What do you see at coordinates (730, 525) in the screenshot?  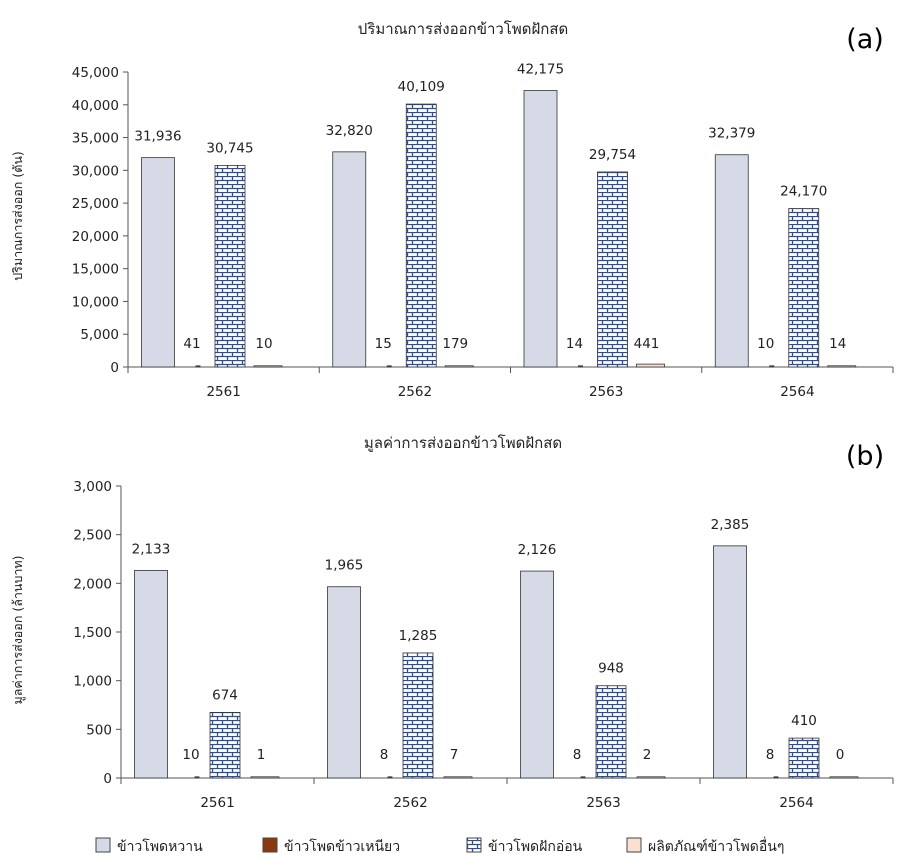 I see `chart-b-data-label-sweet-corn-2564: 2,385` at bounding box center [730, 525].